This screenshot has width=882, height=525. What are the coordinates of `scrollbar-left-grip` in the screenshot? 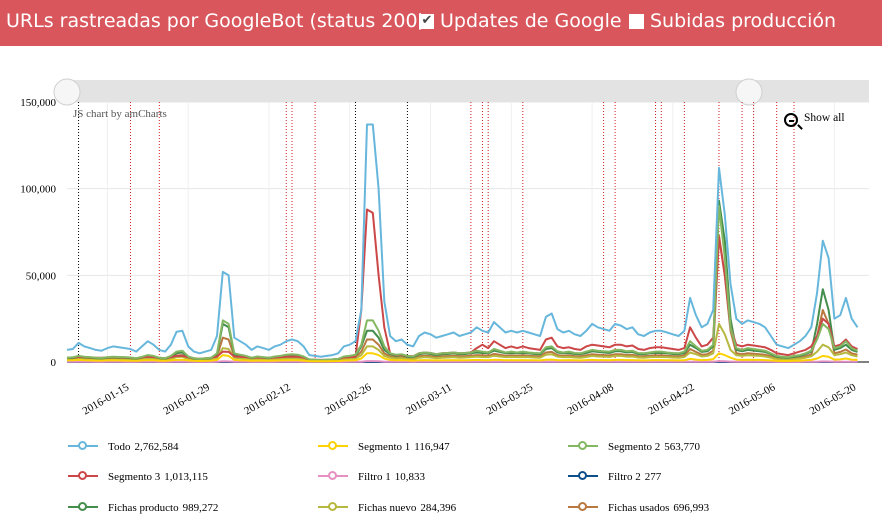 It's located at (67, 92).